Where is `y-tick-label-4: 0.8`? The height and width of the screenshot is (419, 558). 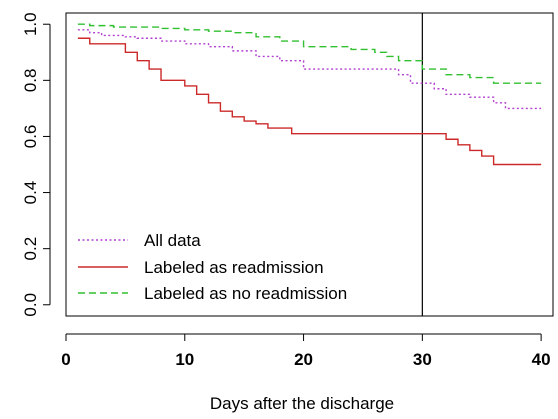 y-tick-label-4: 0.8 is located at coordinates (30, 81).